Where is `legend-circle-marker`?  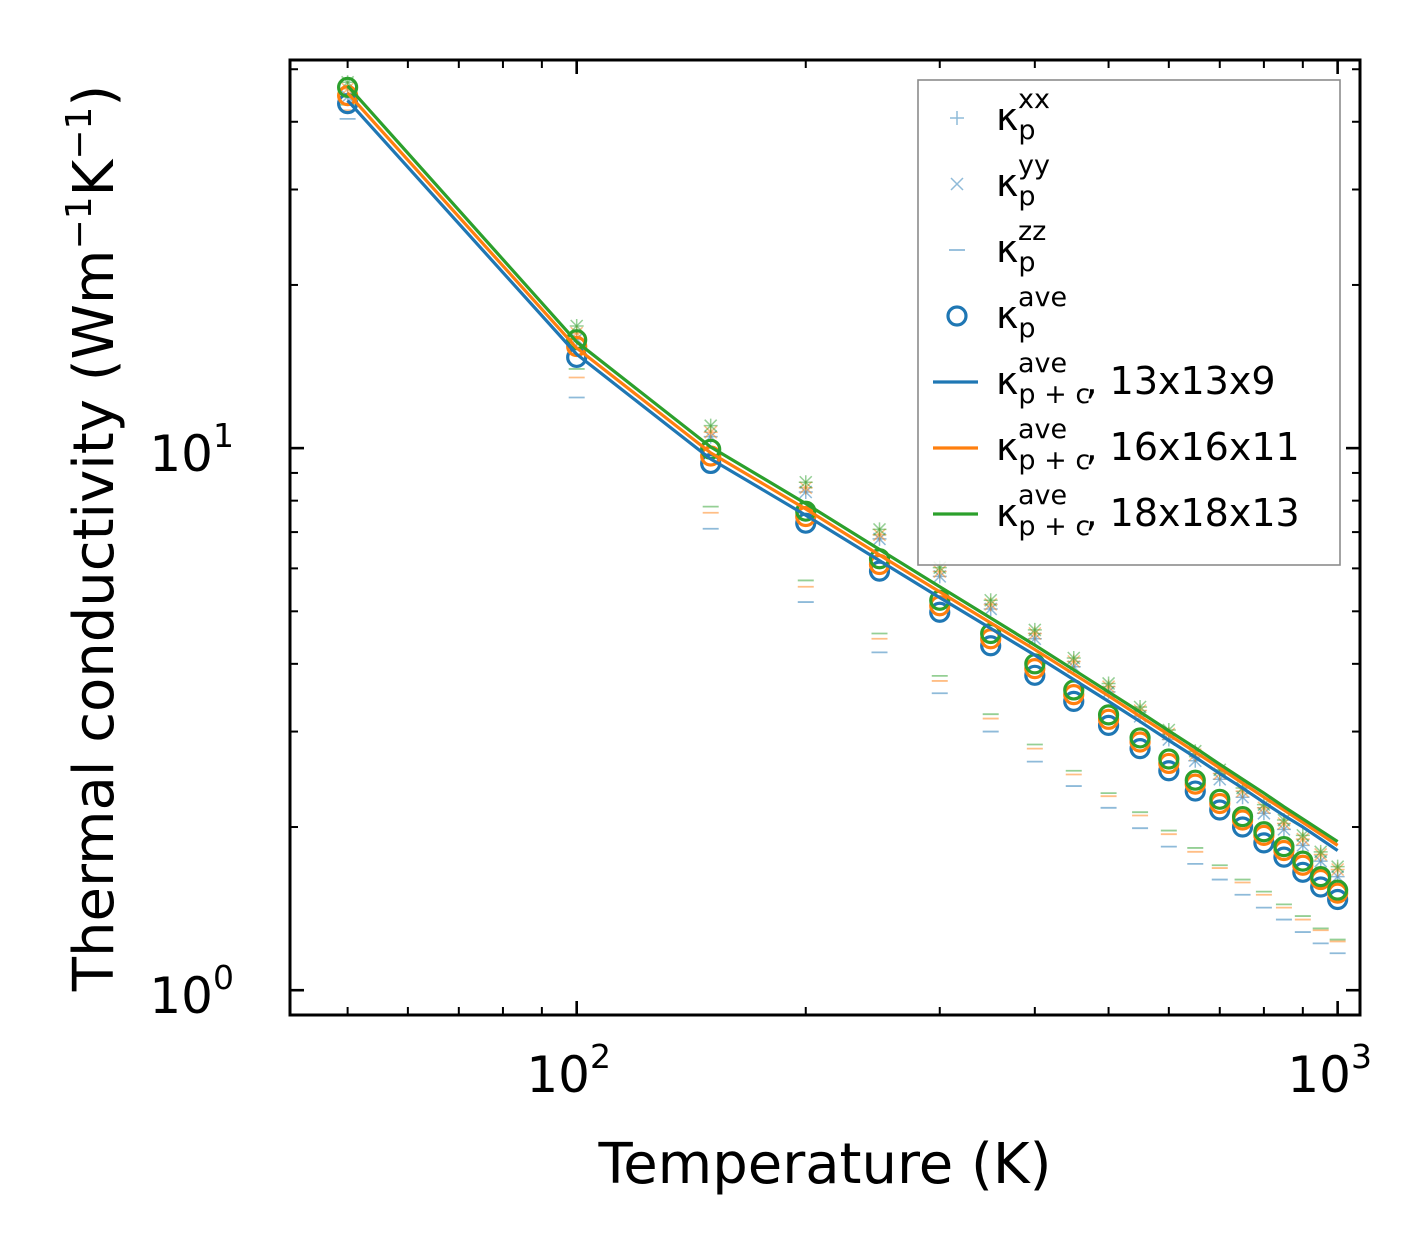
legend-circle-marker is located at coordinates (957, 316).